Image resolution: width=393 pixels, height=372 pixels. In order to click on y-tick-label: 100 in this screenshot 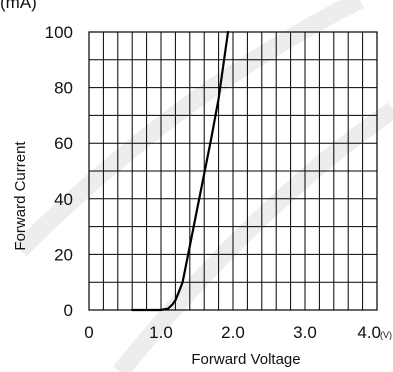, I will do `click(59, 32)`.